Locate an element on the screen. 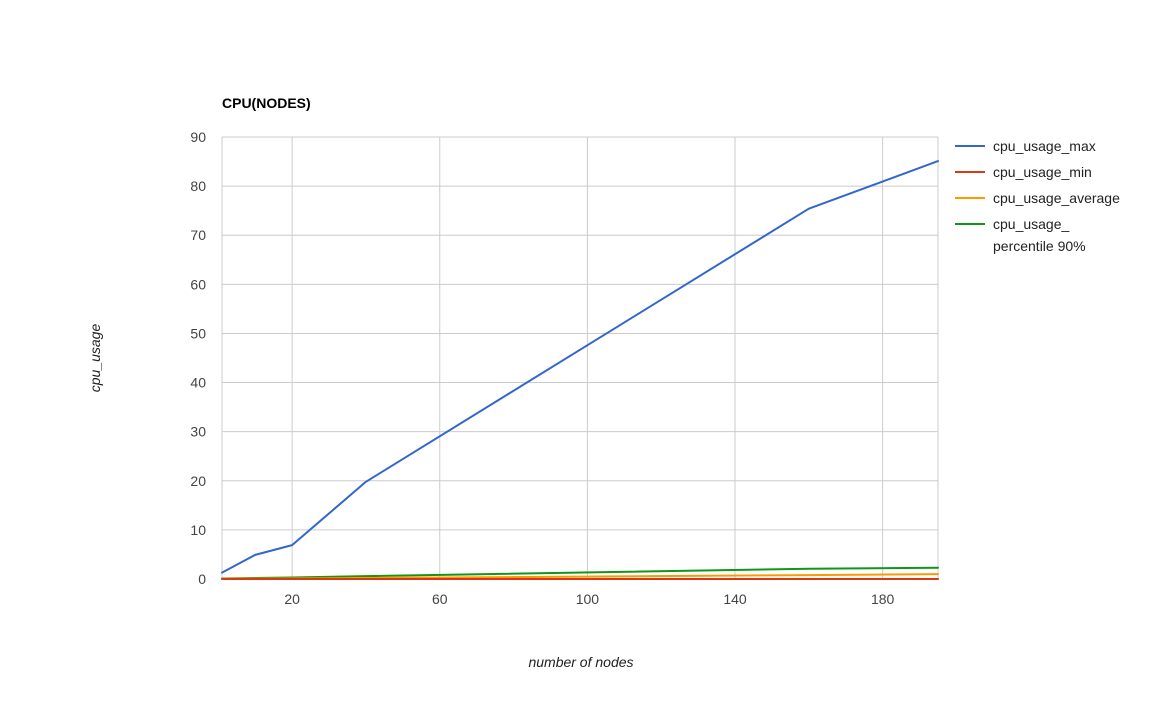  y-axis-title: cpu_usage is located at coordinates (95, 358).